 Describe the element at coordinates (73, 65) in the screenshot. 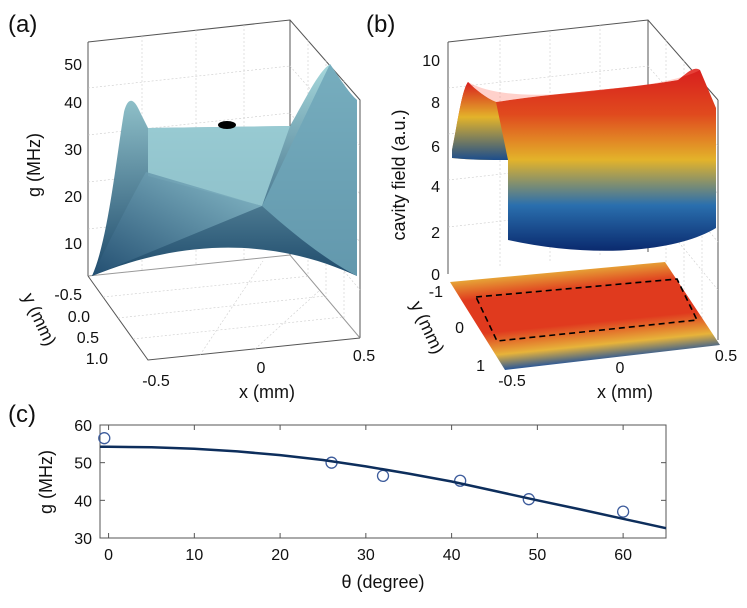

I see `panel-a-ztick: 50` at that location.